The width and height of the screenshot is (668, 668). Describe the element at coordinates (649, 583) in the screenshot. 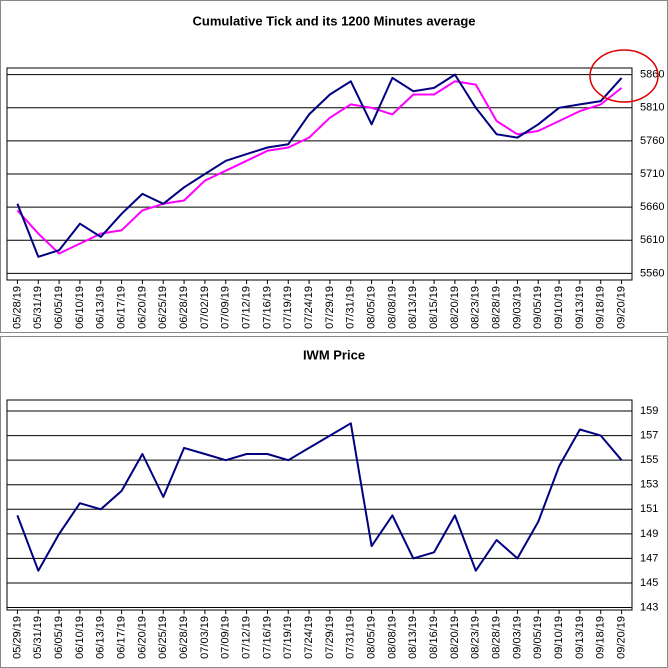

I see `y-tick-label: 145` at that location.